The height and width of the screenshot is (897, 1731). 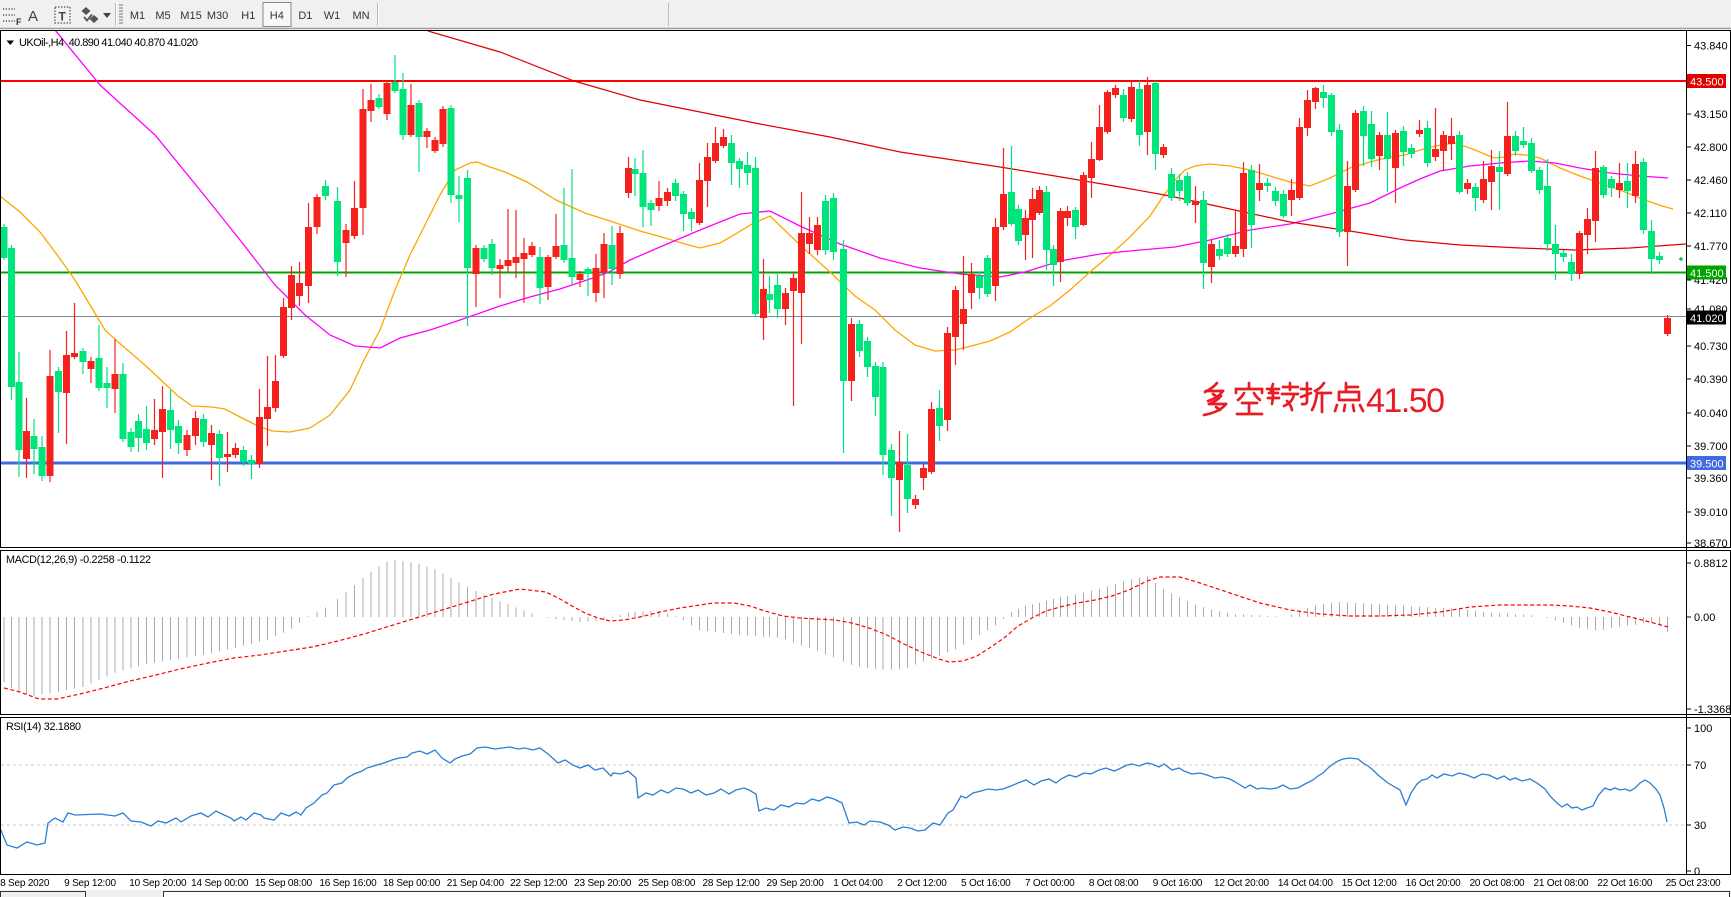 I want to click on svg-text: 16 Sep 16:00, so click(x=348, y=883).